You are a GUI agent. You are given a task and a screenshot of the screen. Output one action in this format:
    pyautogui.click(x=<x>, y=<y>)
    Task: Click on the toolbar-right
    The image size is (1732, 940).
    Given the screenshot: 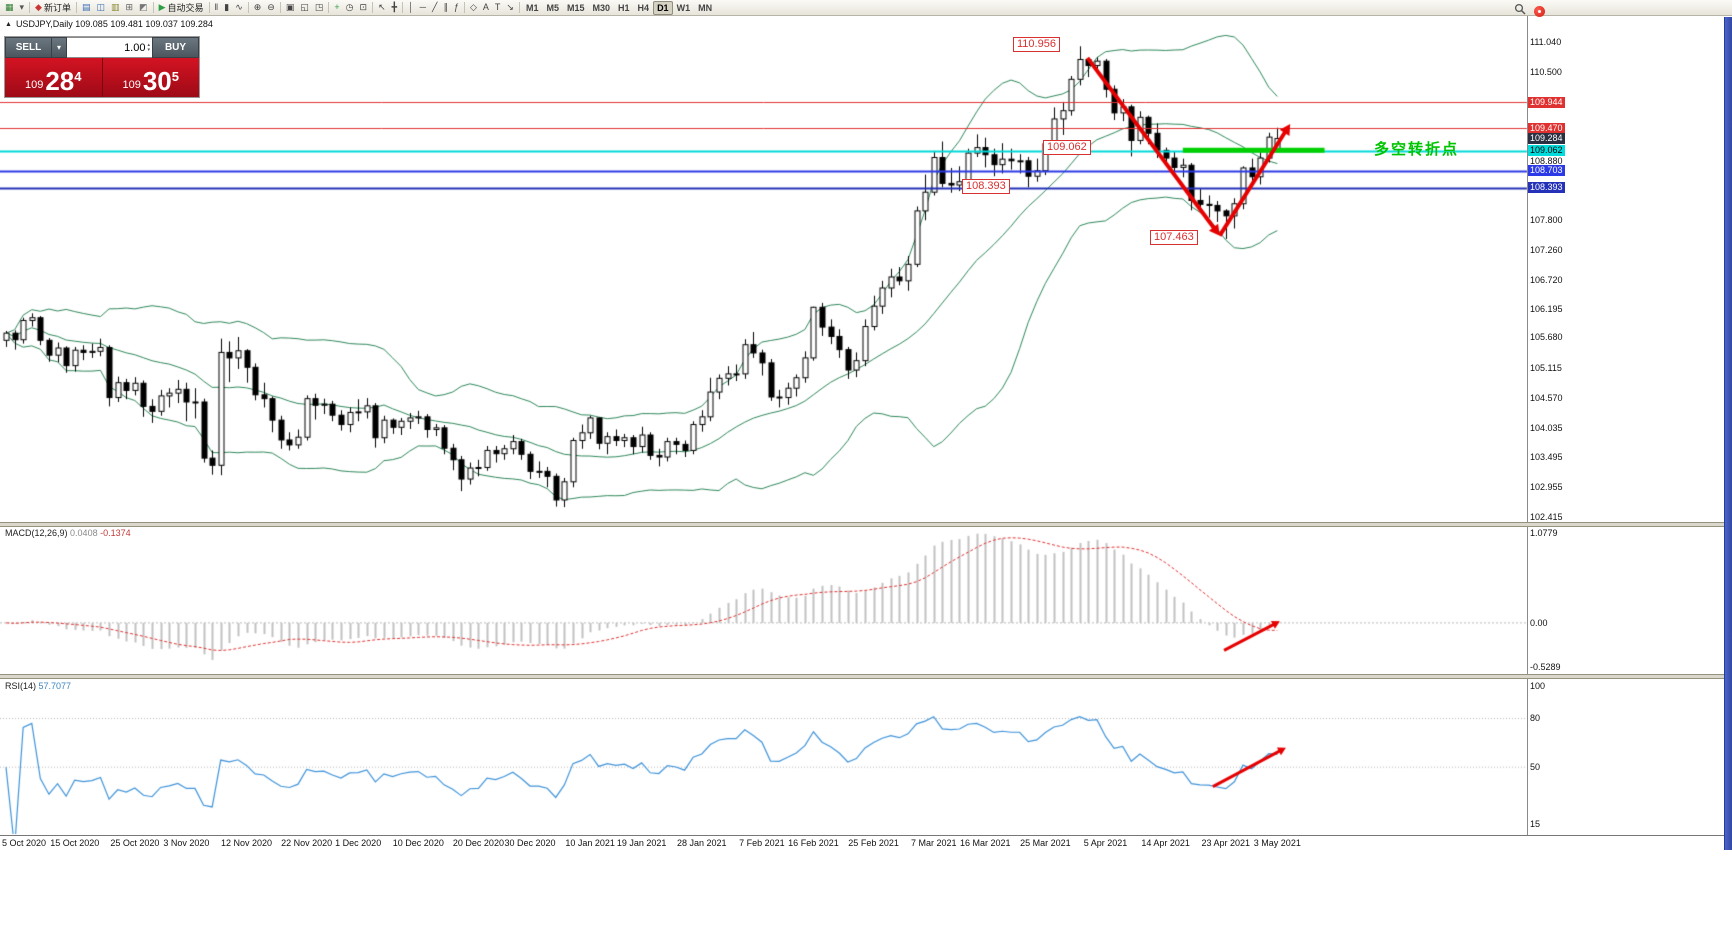 What is the action you would take?
    pyautogui.click(x=1529, y=11)
    